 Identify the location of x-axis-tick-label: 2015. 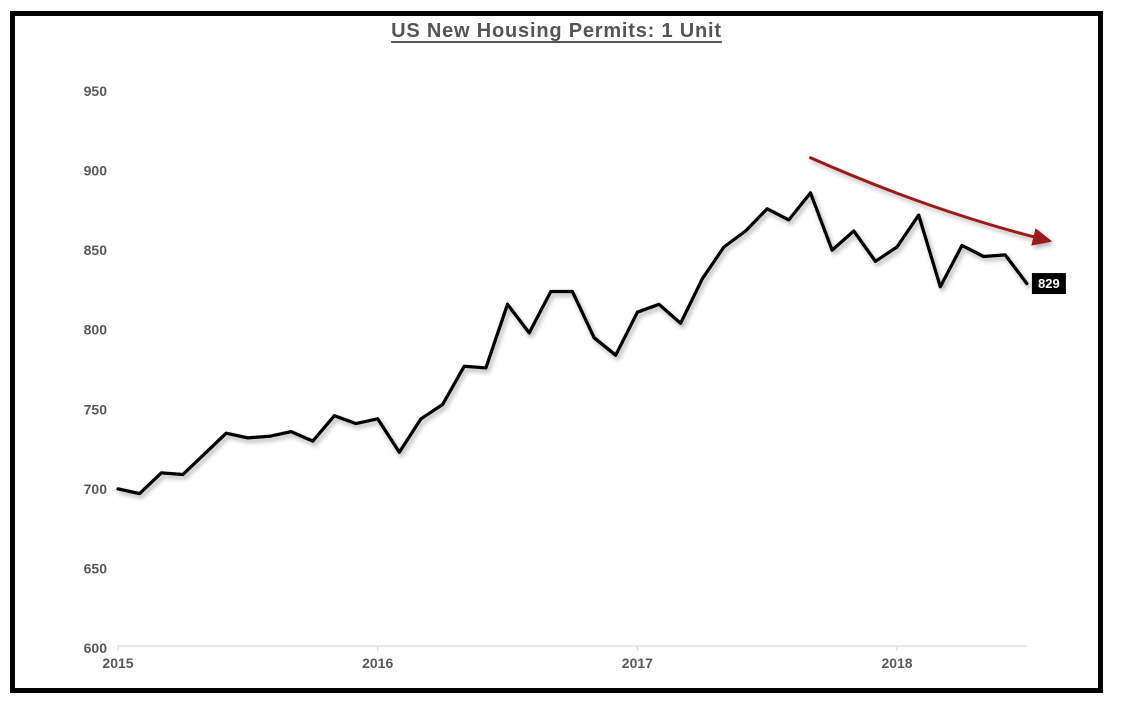
(117, 663).